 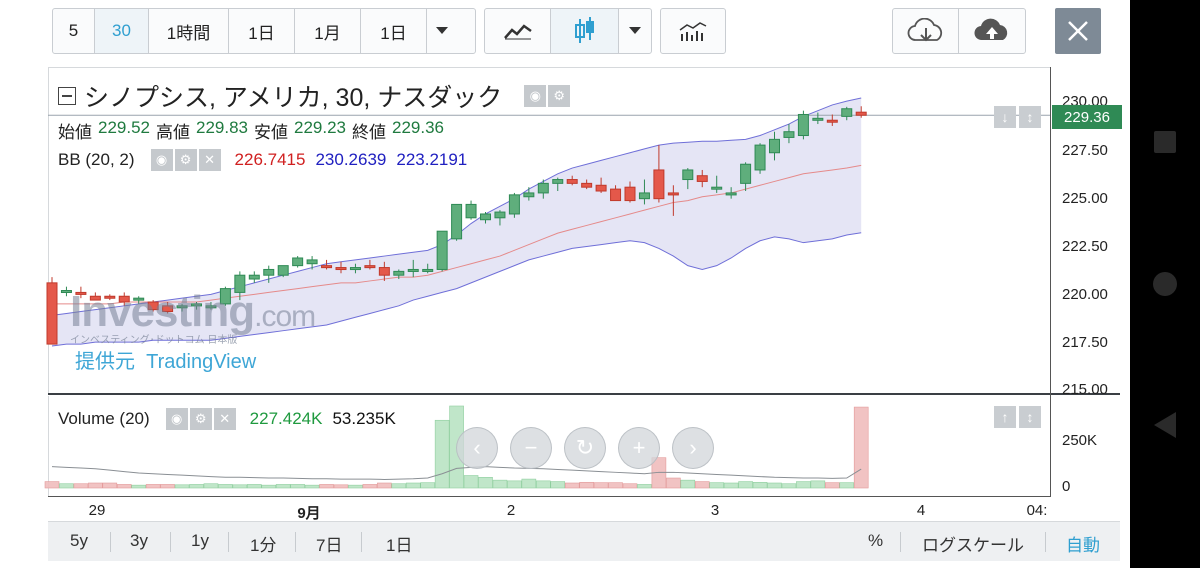 What do you see at coordinates (585, 31) in the screenshot?
I see `candlestick-icon` at bounding box center [585, 31].